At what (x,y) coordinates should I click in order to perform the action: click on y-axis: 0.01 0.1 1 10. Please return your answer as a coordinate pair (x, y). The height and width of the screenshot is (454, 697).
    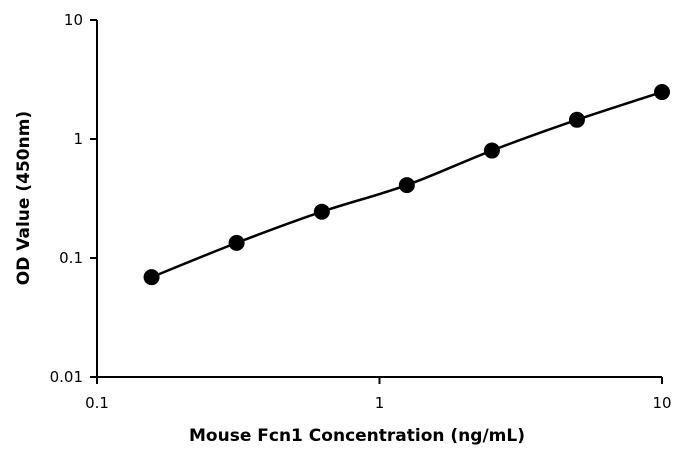
    Looking at the image, I should click on (74, 198).